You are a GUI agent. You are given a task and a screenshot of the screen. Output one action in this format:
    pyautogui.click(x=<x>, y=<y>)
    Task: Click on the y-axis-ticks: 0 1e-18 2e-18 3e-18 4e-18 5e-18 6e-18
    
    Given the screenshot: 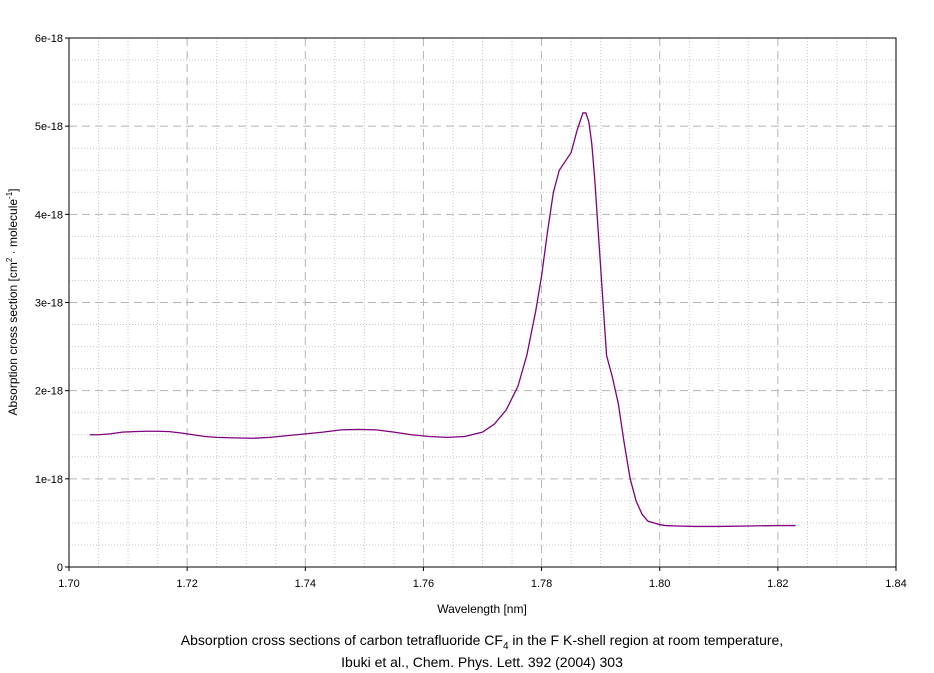 What is the action you would take?
    pyautogui.click(x=52, y=303)
    